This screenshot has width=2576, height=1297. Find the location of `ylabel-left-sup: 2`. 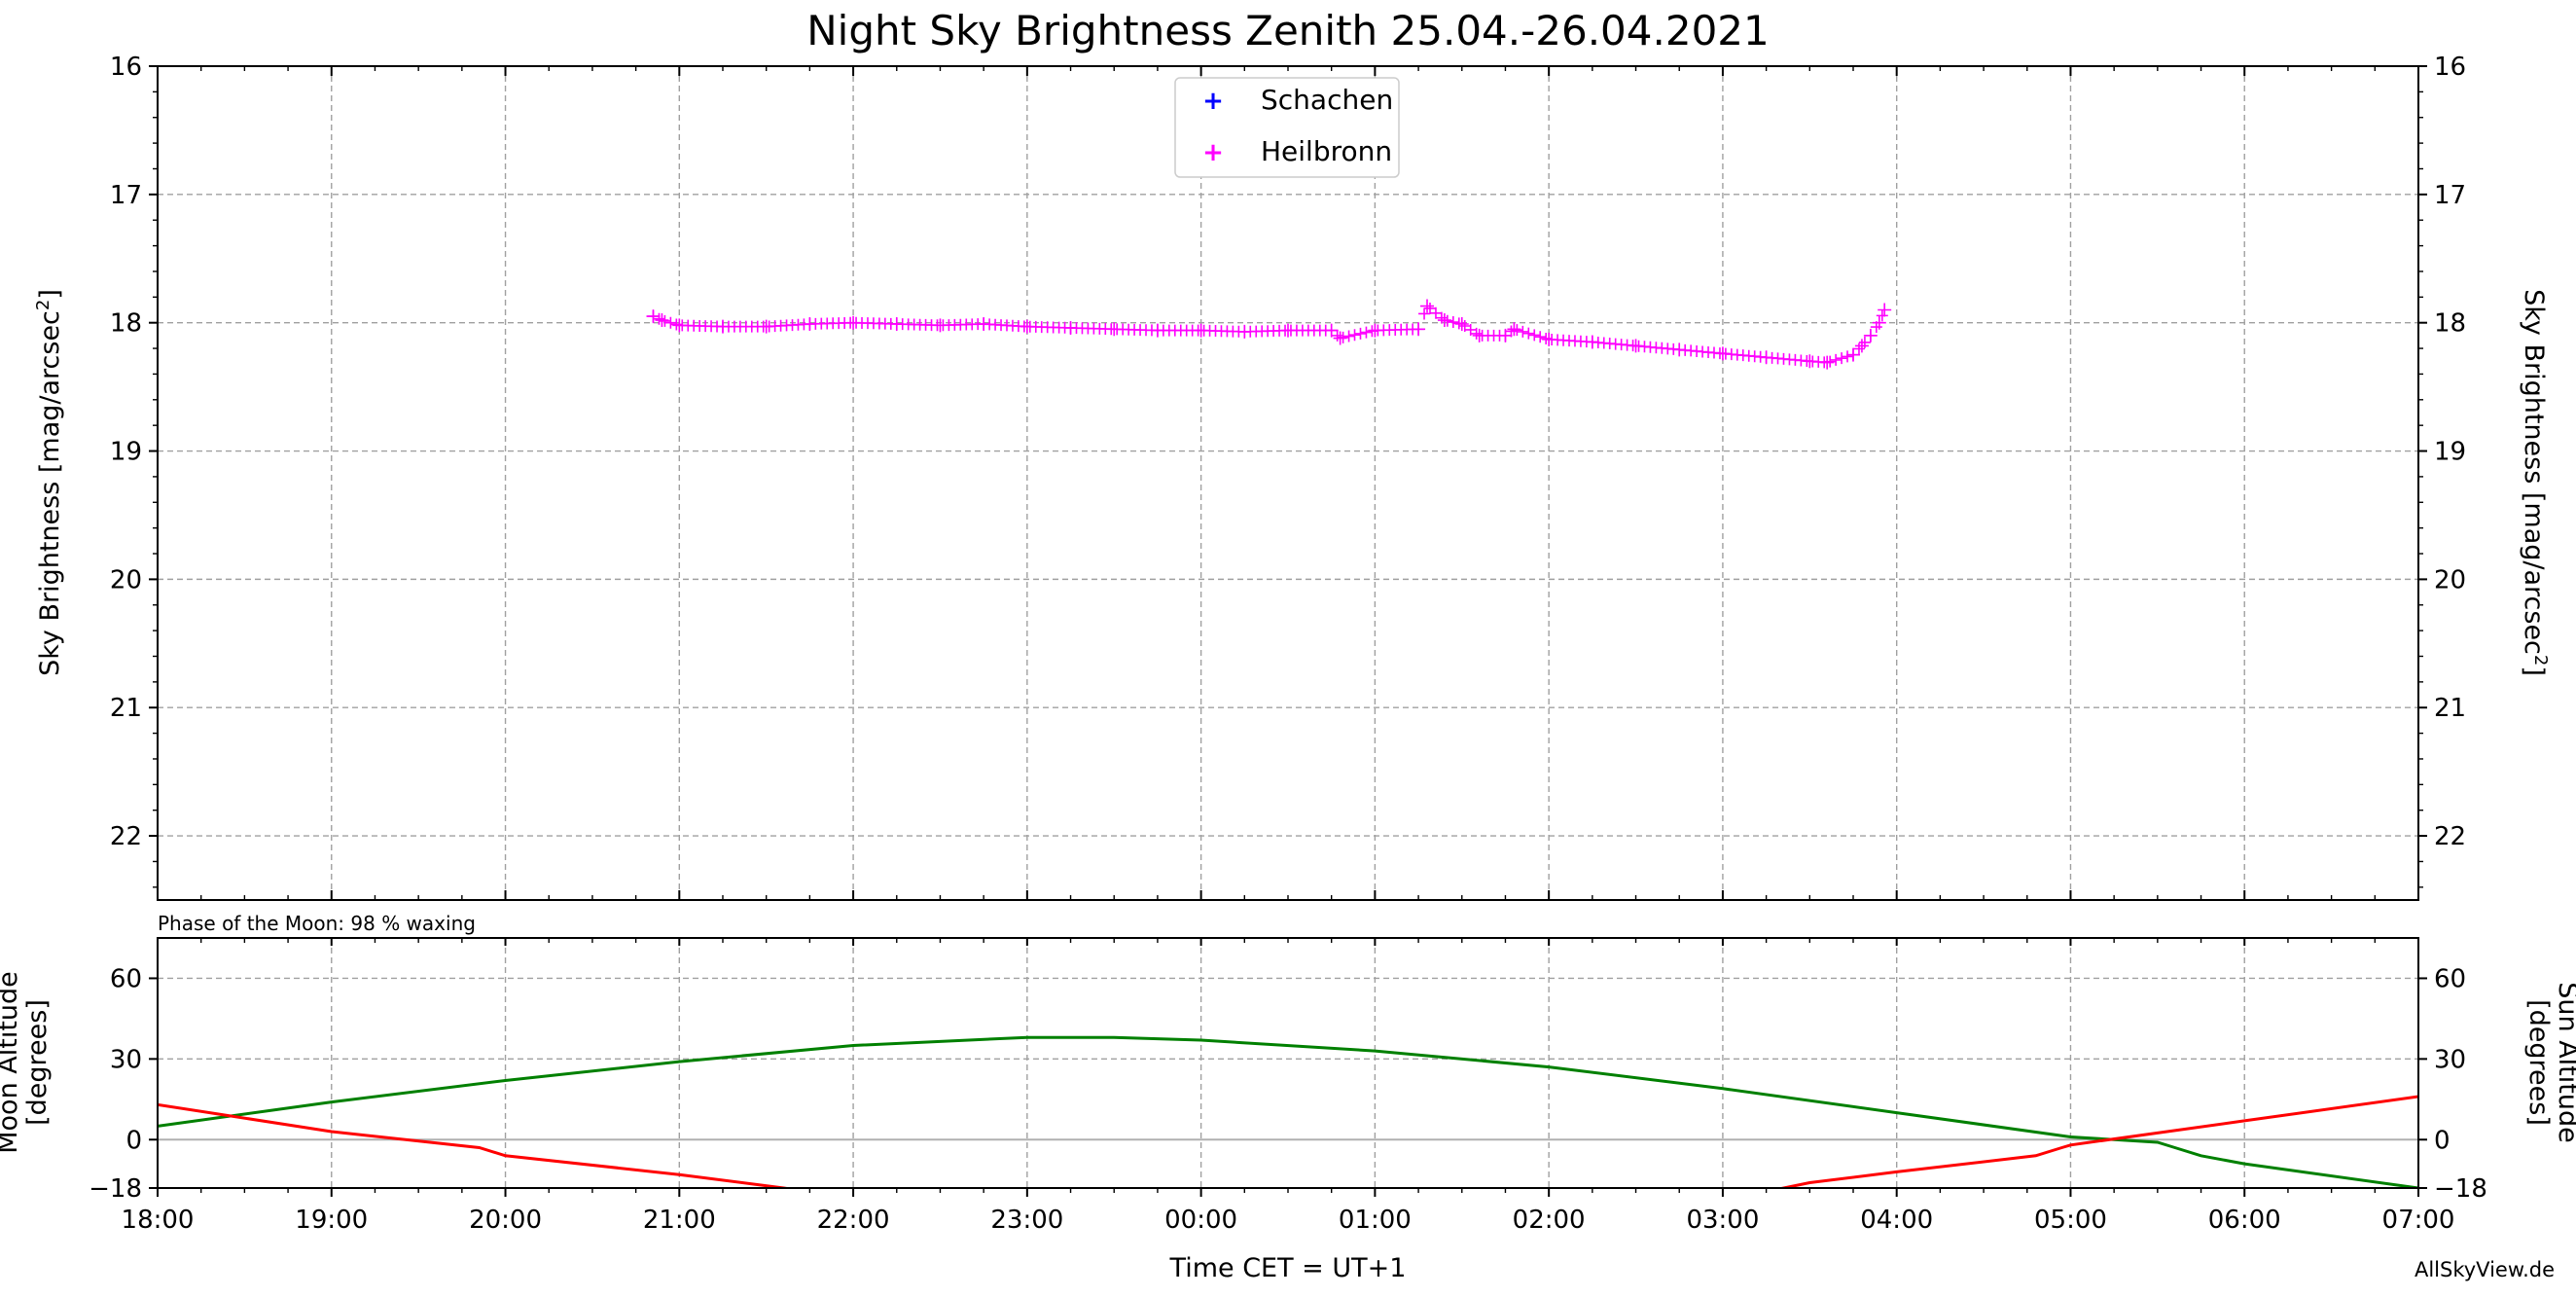

ylabel-left-sup: 2 is located at coordinates (43, 305).